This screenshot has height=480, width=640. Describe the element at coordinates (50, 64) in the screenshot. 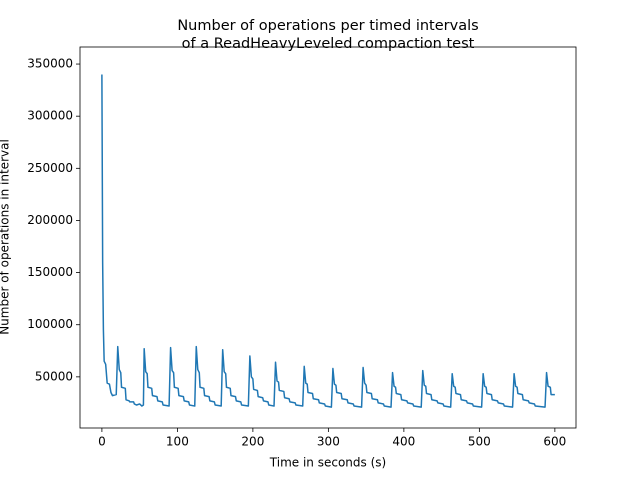

I see `y-tick-label: 350000` at that location.